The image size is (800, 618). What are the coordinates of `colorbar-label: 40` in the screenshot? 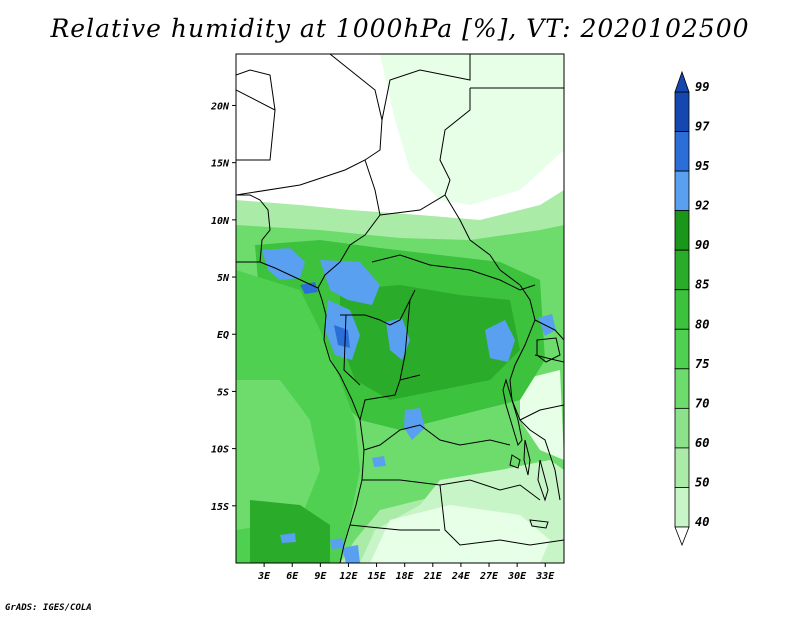 It's located at (702, 522).